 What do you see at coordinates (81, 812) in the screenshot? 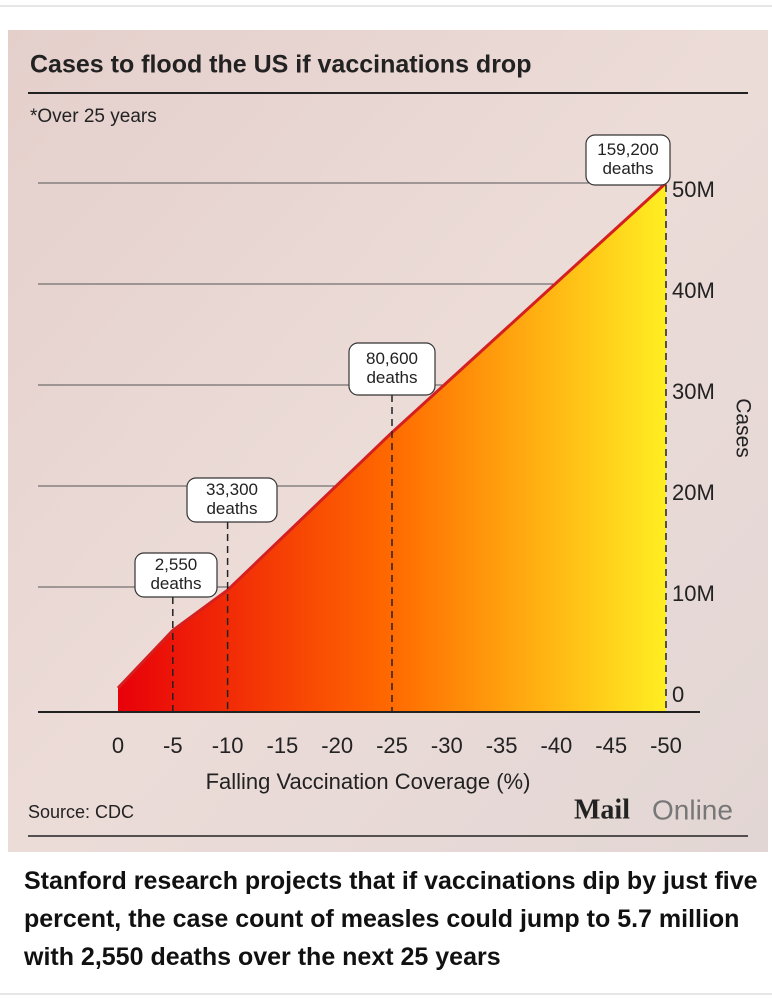
I see `source: Source: CDC` at bounding box center [81, 812].